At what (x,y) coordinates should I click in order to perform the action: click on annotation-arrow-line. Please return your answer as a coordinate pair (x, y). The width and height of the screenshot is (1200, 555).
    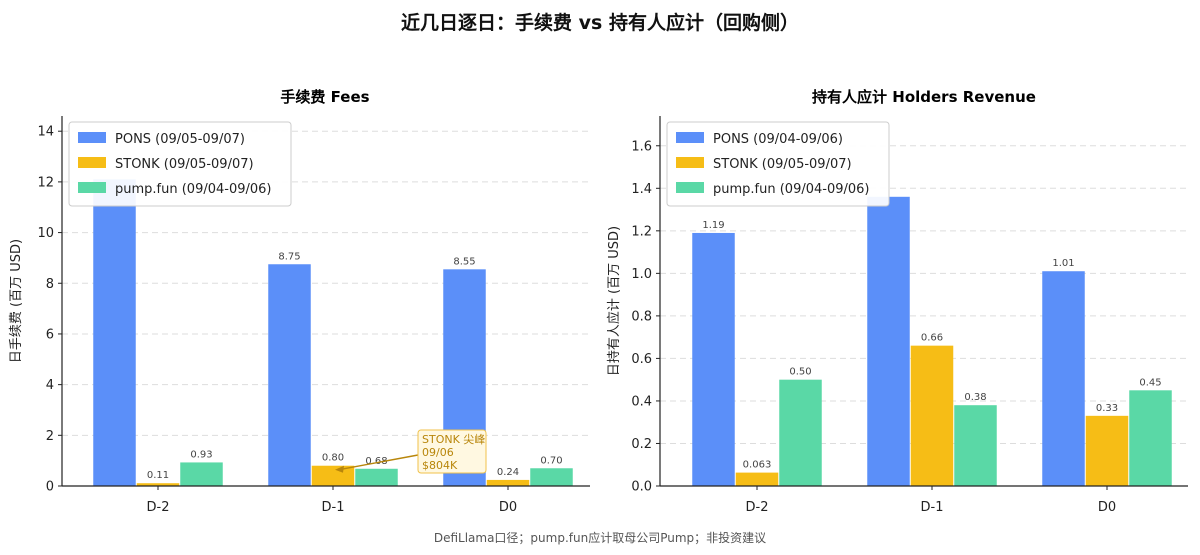
    Looking at the image, I should click on (378, 462).